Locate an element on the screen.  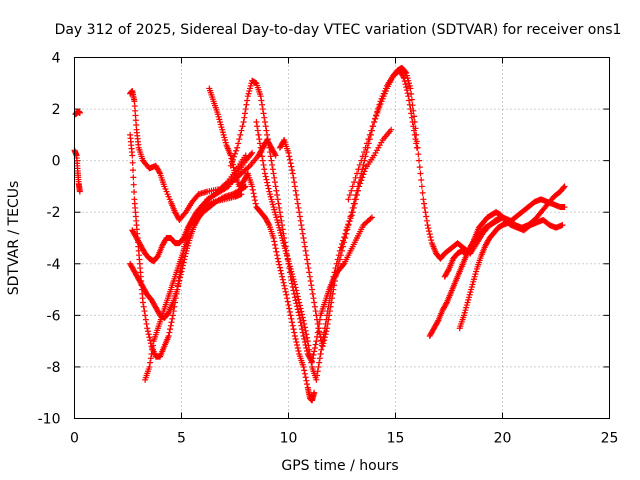
series-sat-n is located at coordinates (503, 244).